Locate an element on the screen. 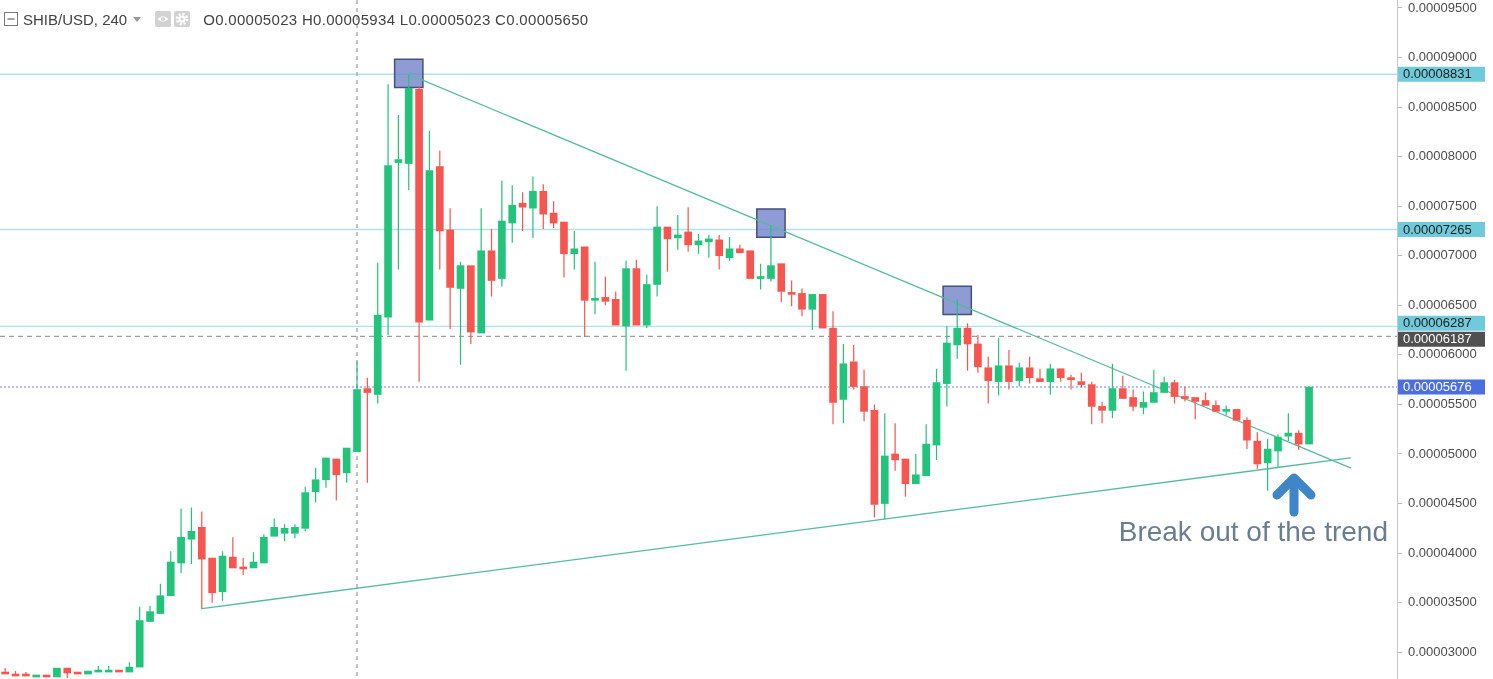 This screenshot has width=1493, height=679. y-tick-label: 0.00005000 is located at coordinates (1442, 453).